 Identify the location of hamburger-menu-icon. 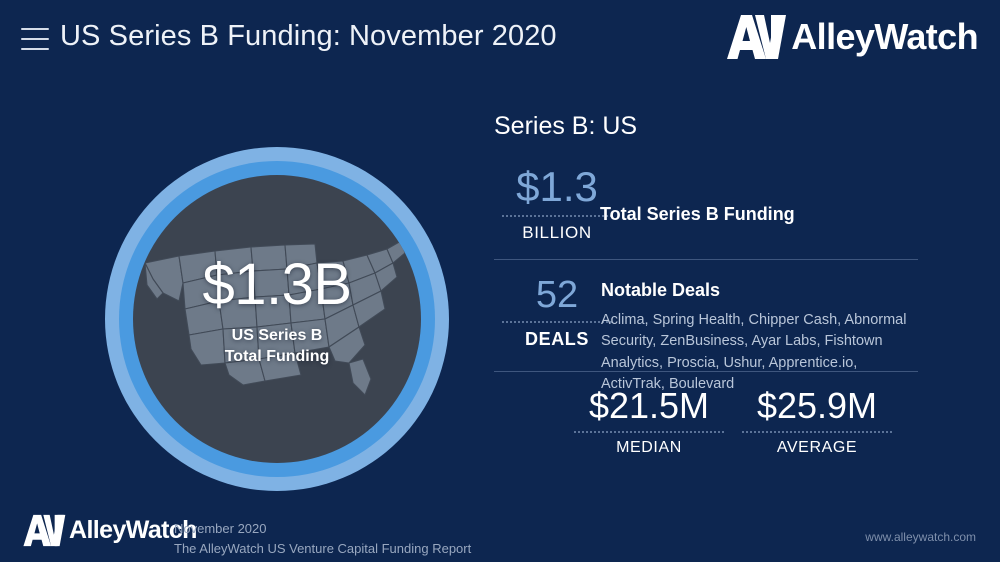
(35, 39).